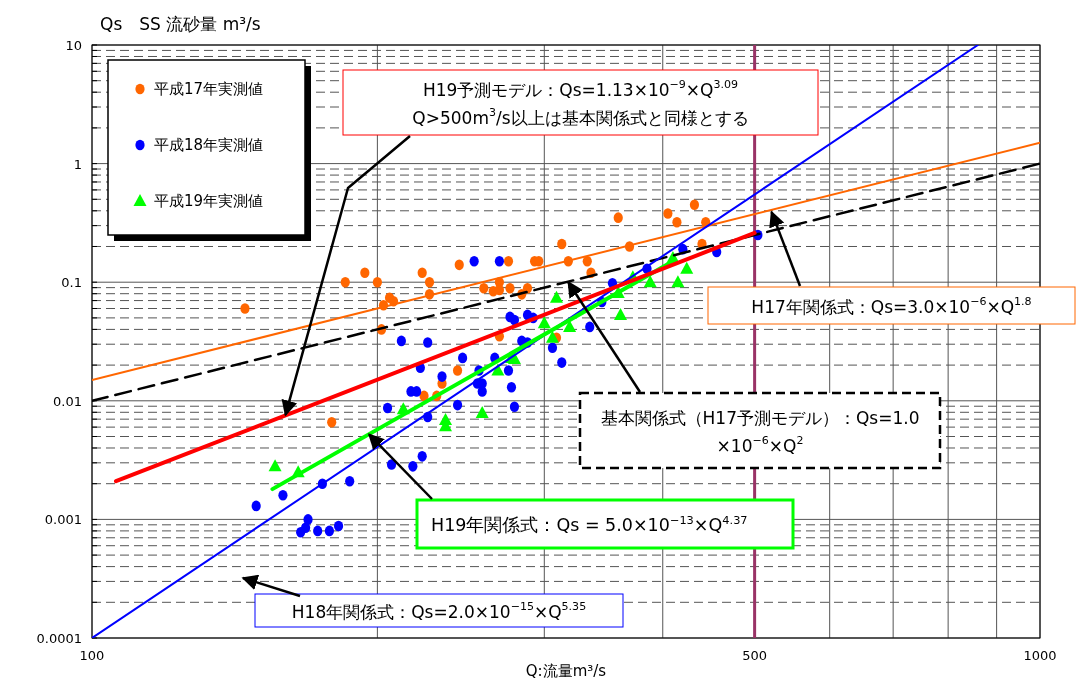 The width and height of the screenshot is (1077, 686). I want to click on legend-label: 平成18年実測値, so click(209, 145).